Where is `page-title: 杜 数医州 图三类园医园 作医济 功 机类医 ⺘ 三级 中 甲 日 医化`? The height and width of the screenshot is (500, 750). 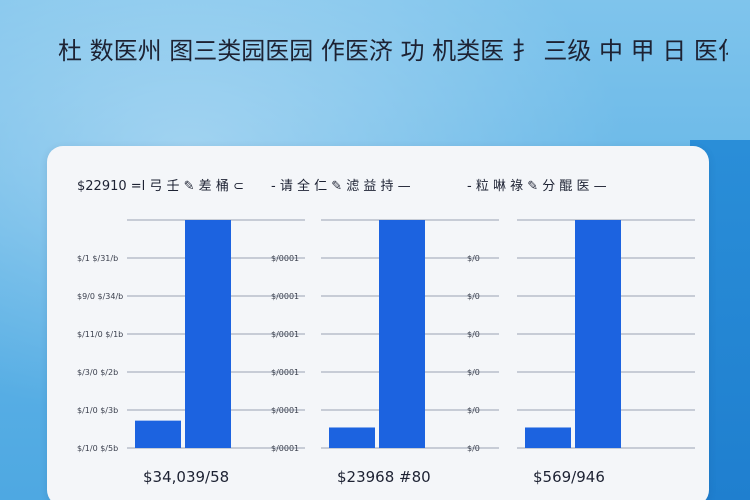 page-title: 杜 数医州 图三类园医园 作医济 功 机类医 ⺘ 三级 中 甲 日 医化 is located at coordinates (393, 51).